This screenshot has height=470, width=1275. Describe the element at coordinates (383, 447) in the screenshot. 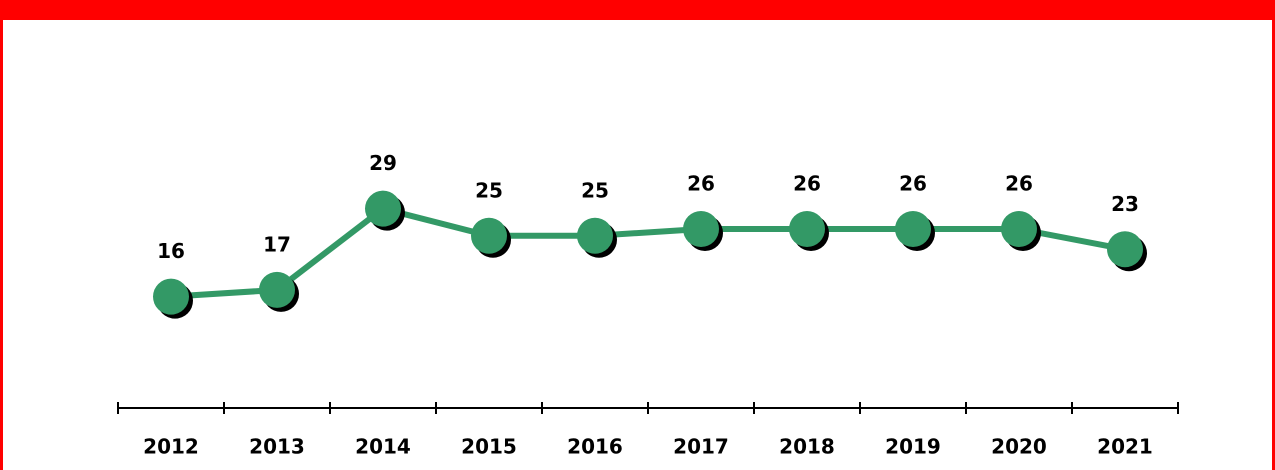

I see `x-tick-label: 2014` at that location.